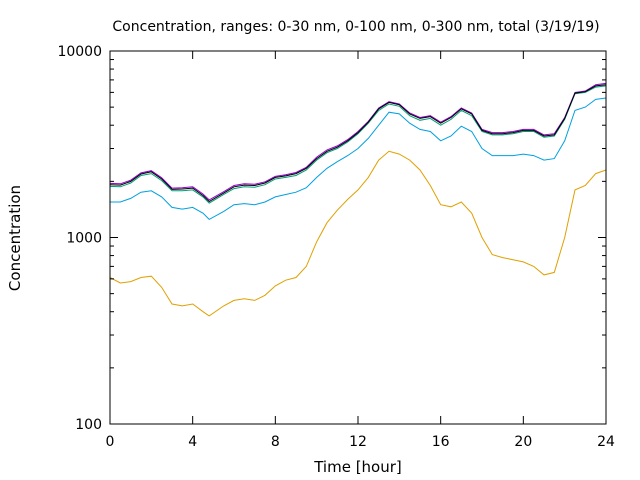 This screenshot has height=480, width=640. What do you see at coordinates (523, 442) in the screenshot?
I see `x-tick-label: 20` at bounding box center [523, 442].